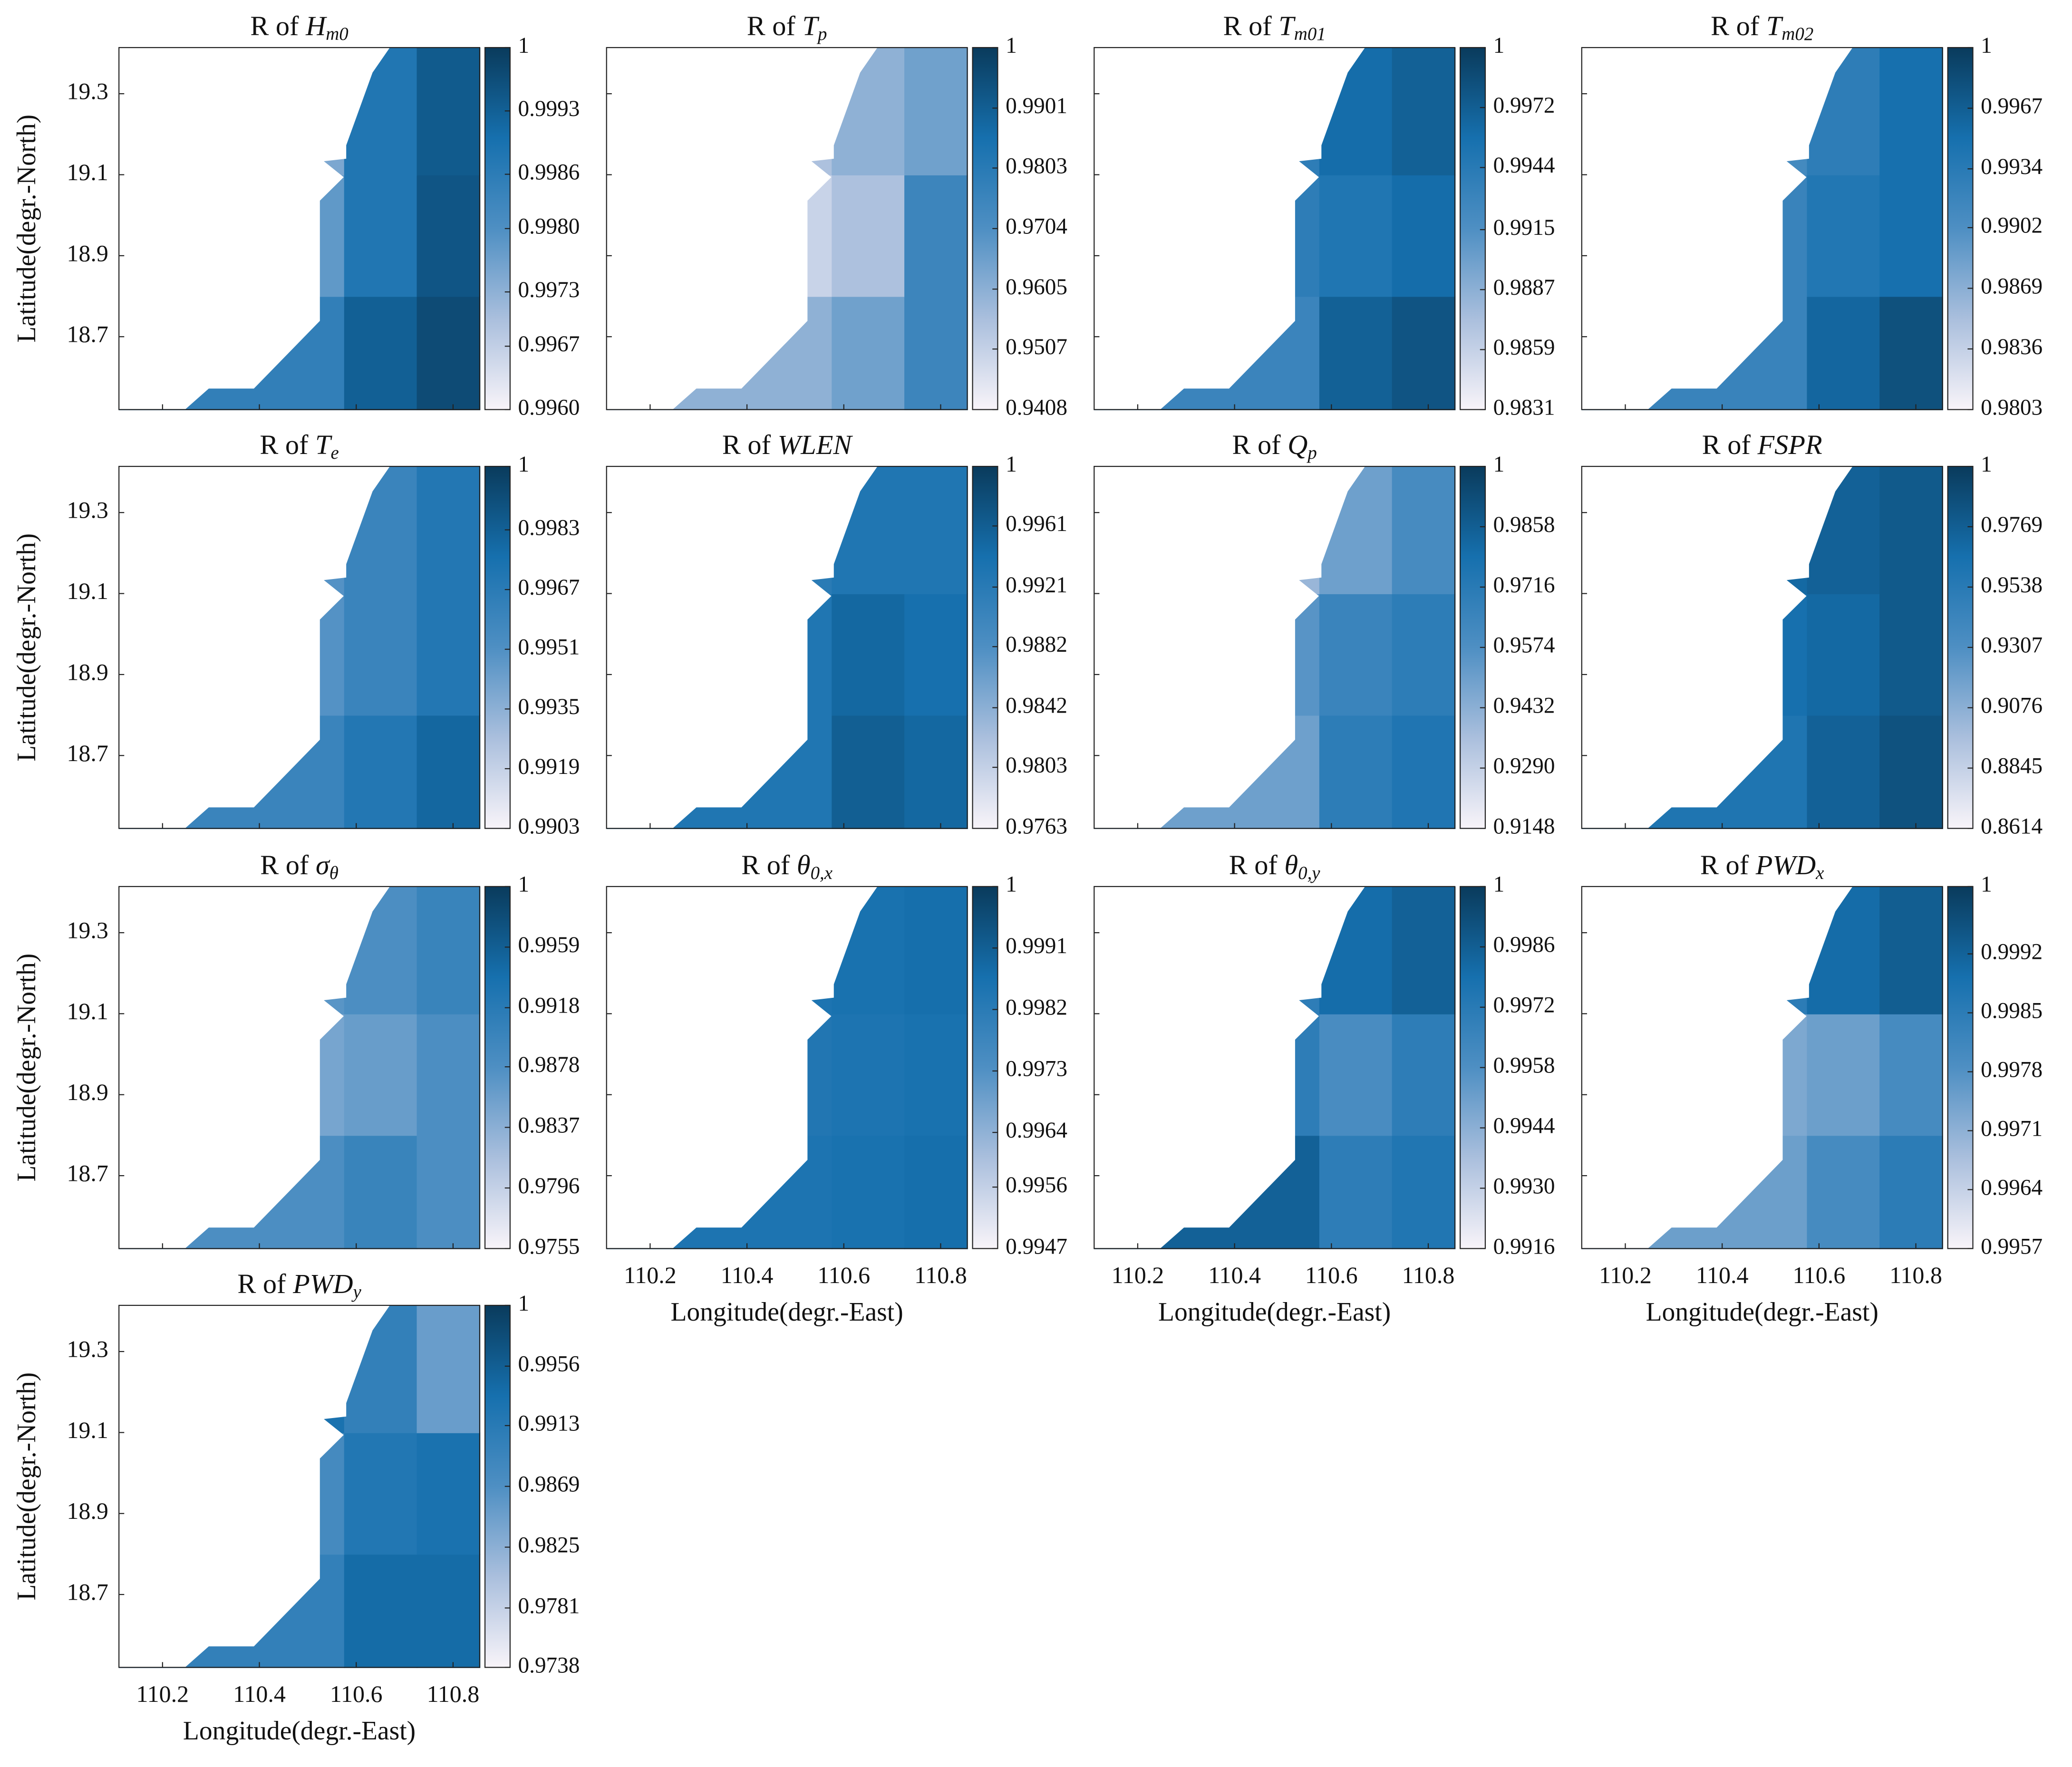 The height and width of the screenshot is (1767, 2072). Describe the element at coordinates (337, 34) in the screenshot. I see `title-subscript: m0` at that location.